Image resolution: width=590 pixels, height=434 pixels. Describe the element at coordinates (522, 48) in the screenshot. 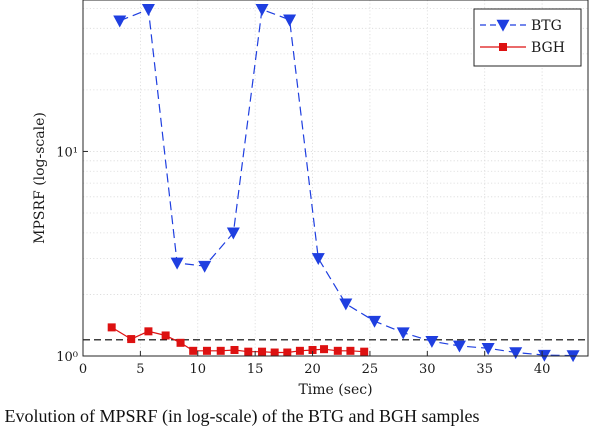

I see `legend-item-bgh: BGH` at that location.